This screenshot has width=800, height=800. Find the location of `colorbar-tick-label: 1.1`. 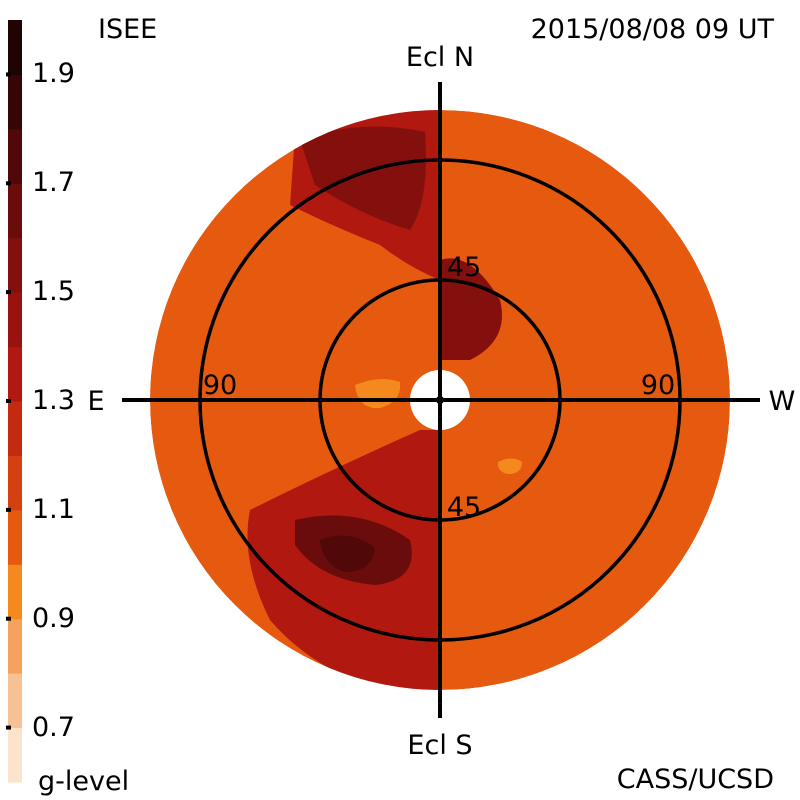

colorbar-tick-label: 1.1 is located at coordinates (53, 509).